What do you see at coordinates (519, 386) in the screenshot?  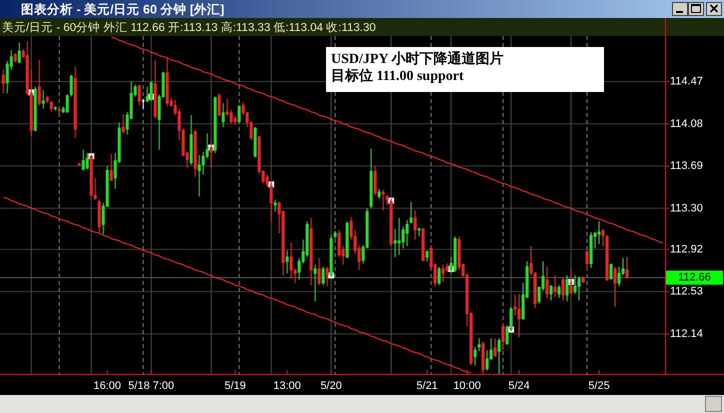 I see `xtick: 5/24` at bounding box center [519, 386].